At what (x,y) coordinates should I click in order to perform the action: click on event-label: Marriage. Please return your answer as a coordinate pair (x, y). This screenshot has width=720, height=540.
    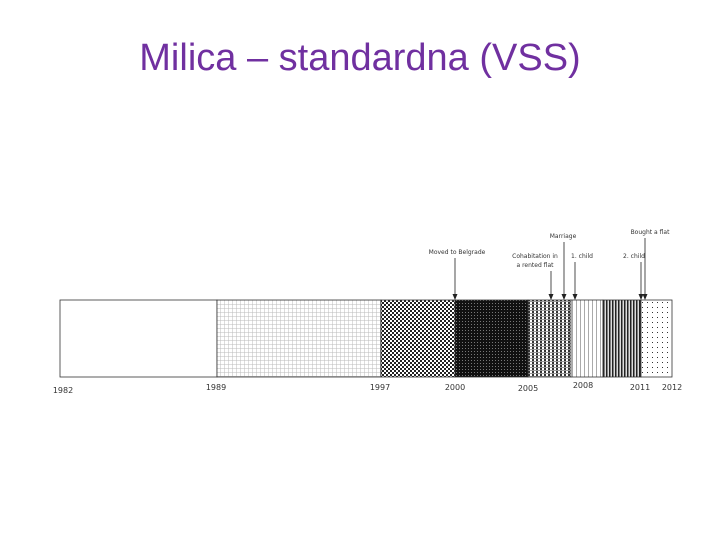
    Looking at the image, I should click on (563, 236).